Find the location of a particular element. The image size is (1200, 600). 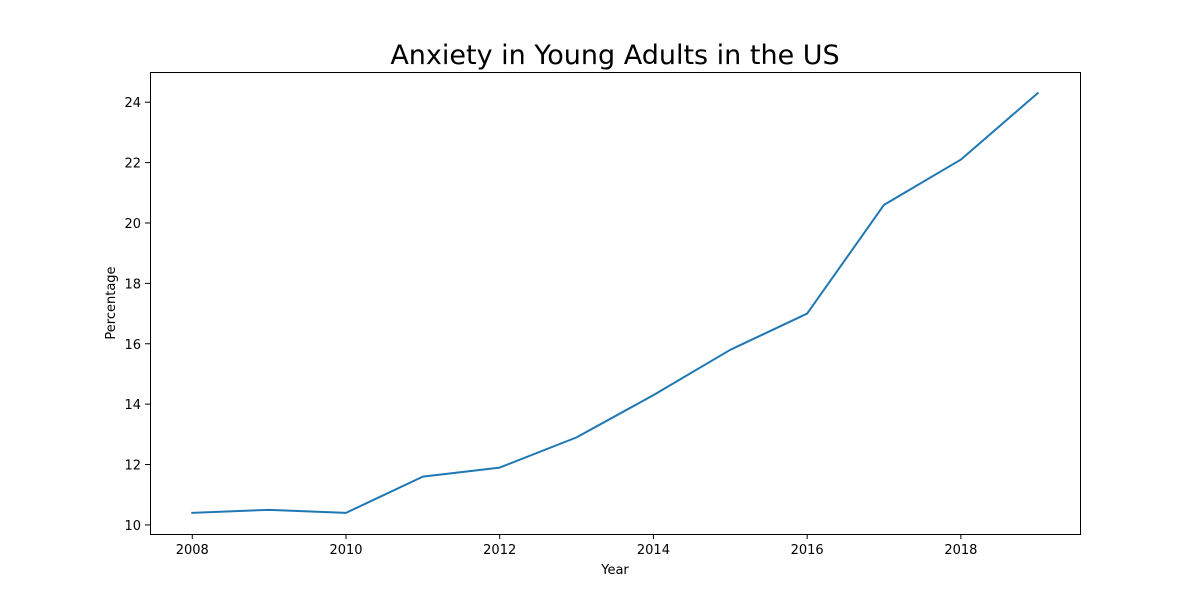

y-tick-label: 14 is located at coordinates (132, 405).